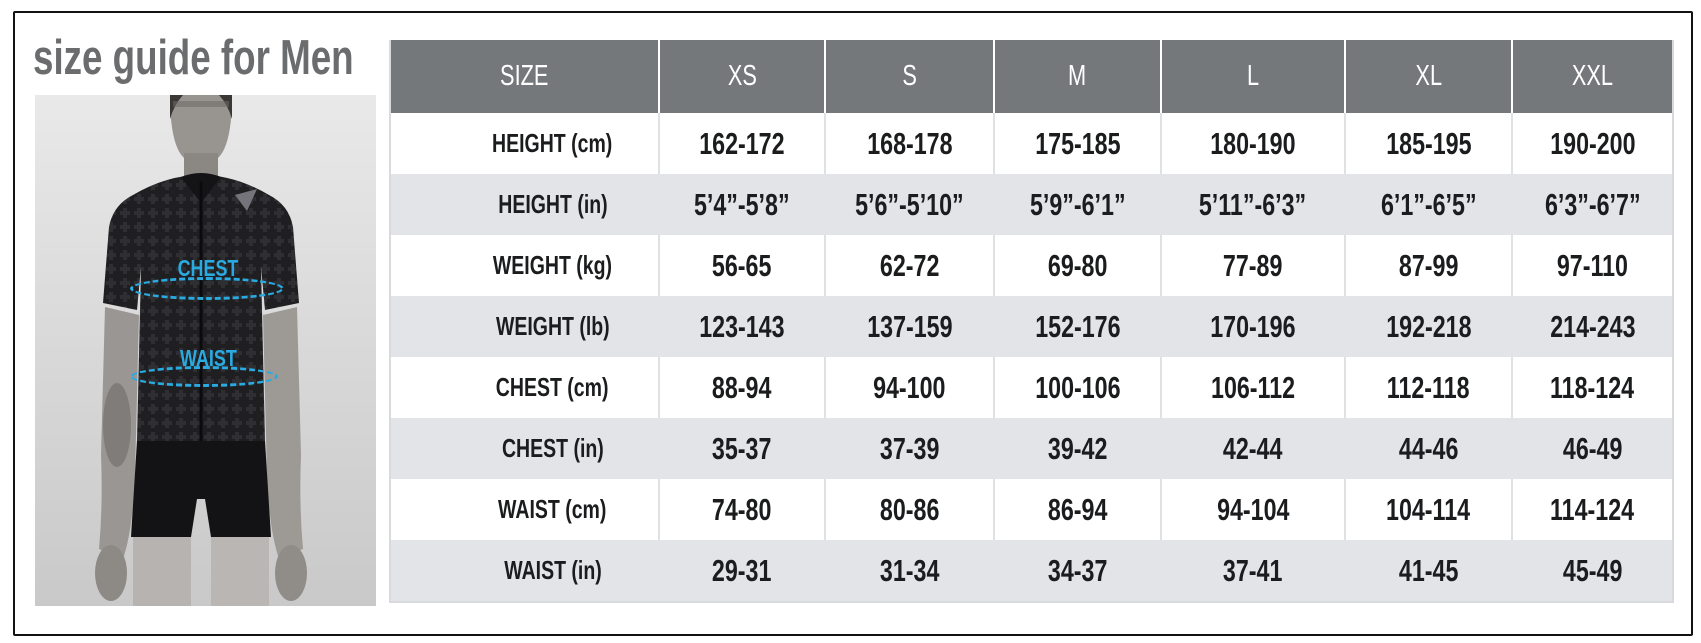 The image size is (1701, 643). What do you see at coordinates (207, 288) in the screenshot?
I see `chest-measure-ellipse` at bounding box center [207, 288].